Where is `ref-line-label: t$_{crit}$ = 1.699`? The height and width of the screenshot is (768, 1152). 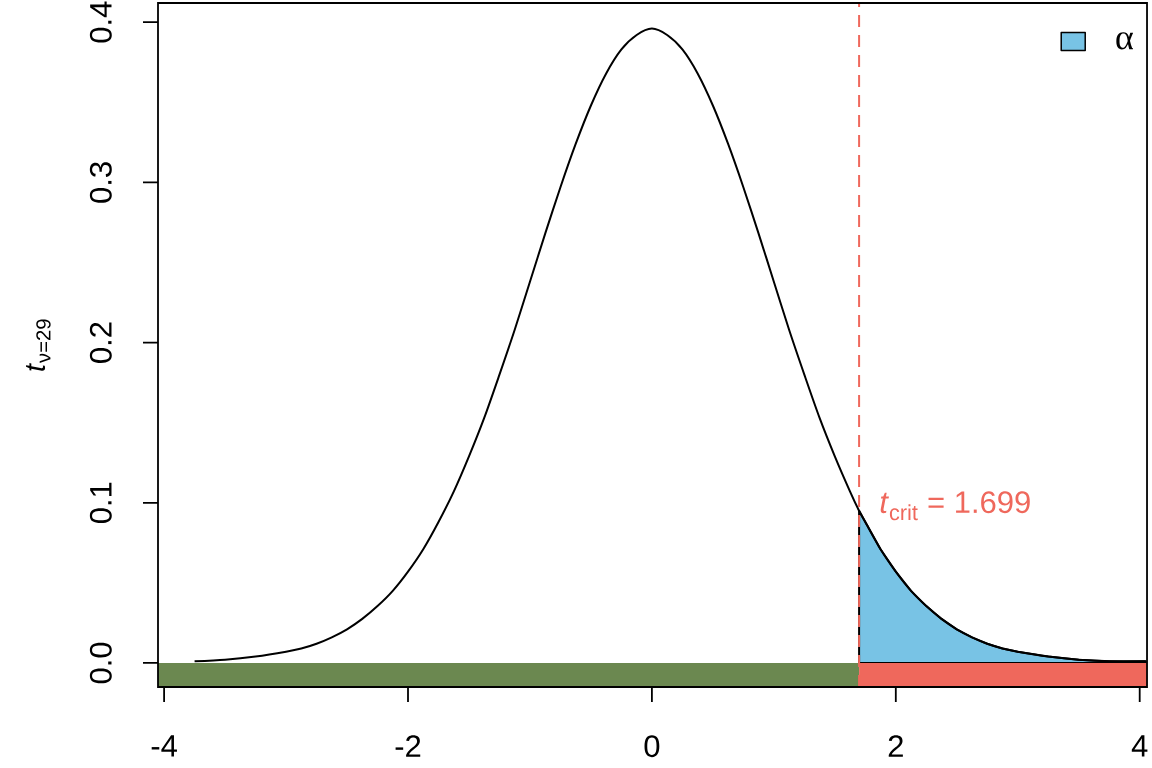
ref-line-label: t$_{crit}$ = 1.699 is located at coordinates (955, 506).